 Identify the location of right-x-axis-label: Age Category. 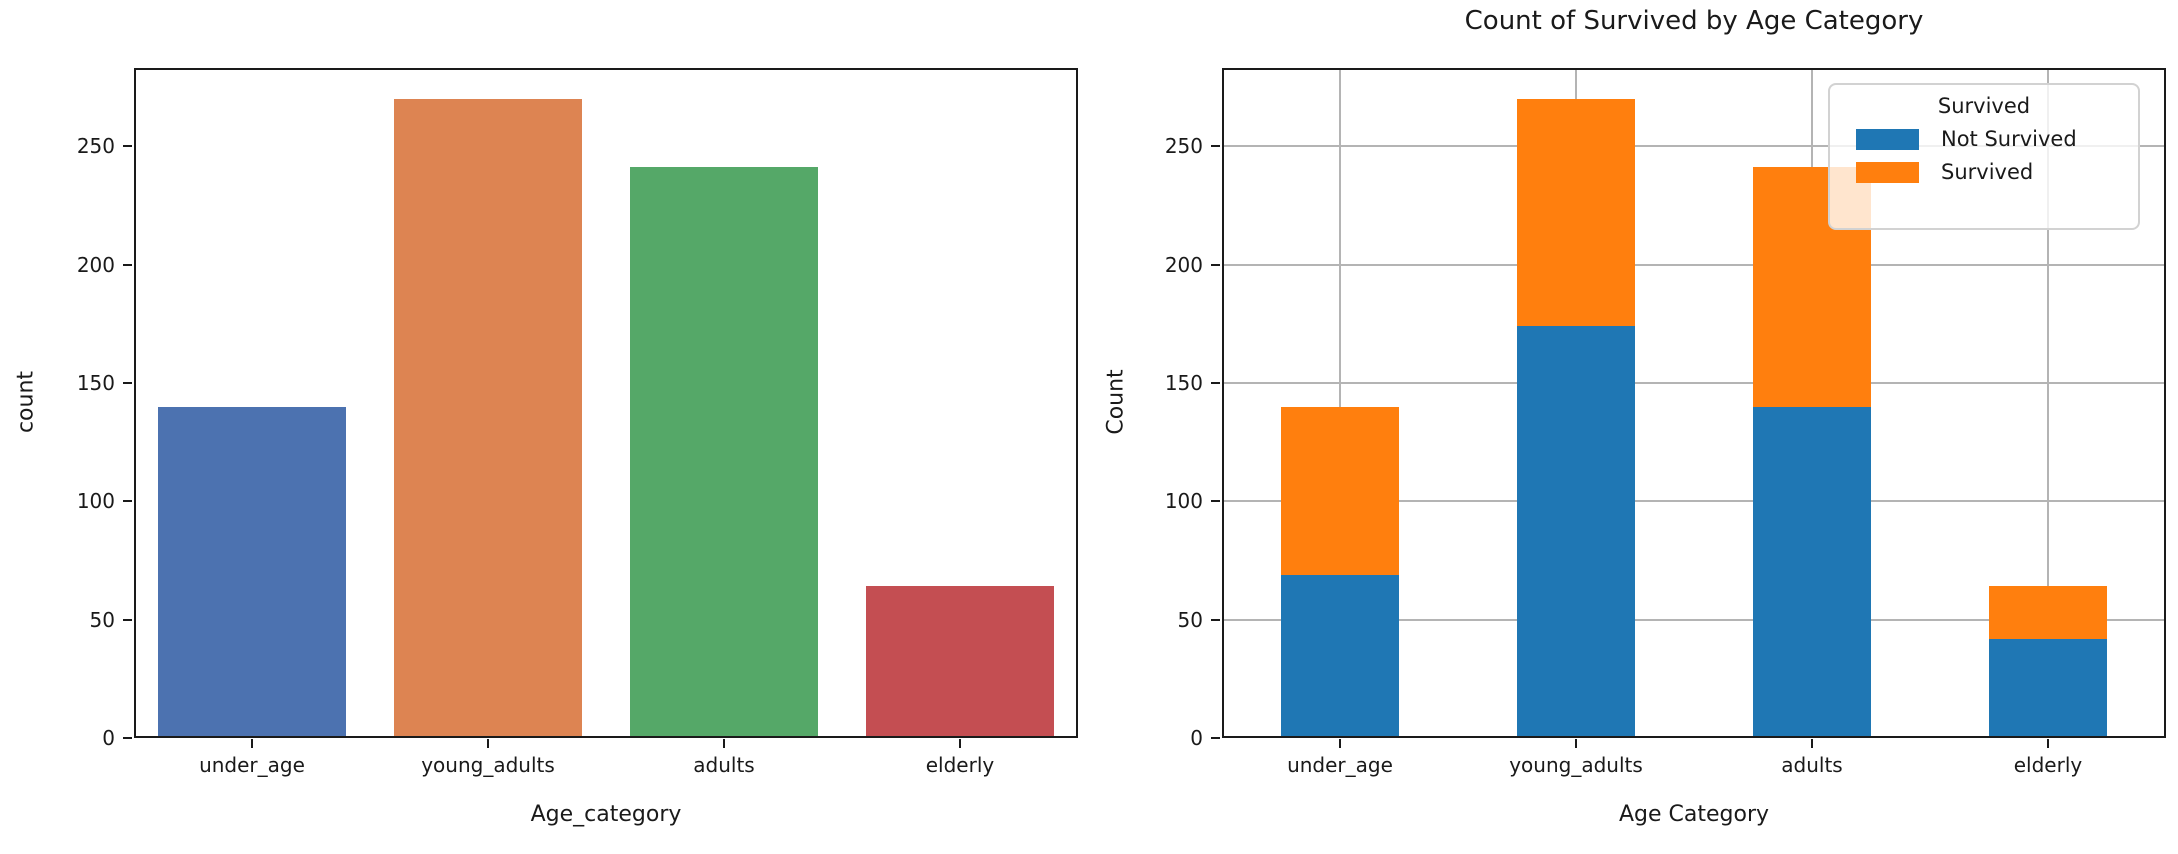
(1694, 814).